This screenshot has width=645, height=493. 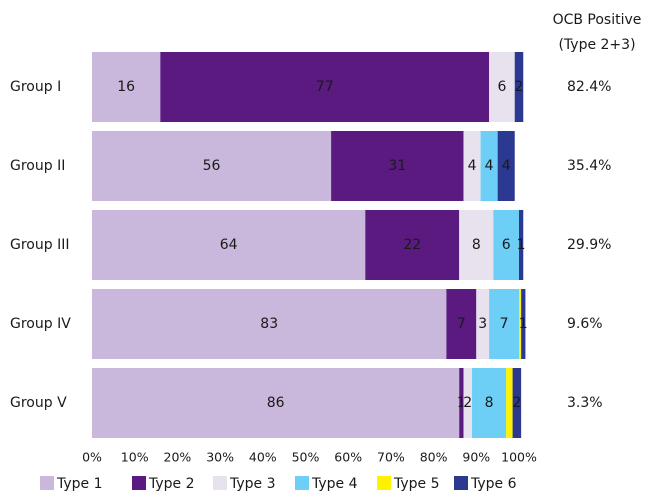 I want to click on x-tick-label: 20%, so click(x=178, y=457).